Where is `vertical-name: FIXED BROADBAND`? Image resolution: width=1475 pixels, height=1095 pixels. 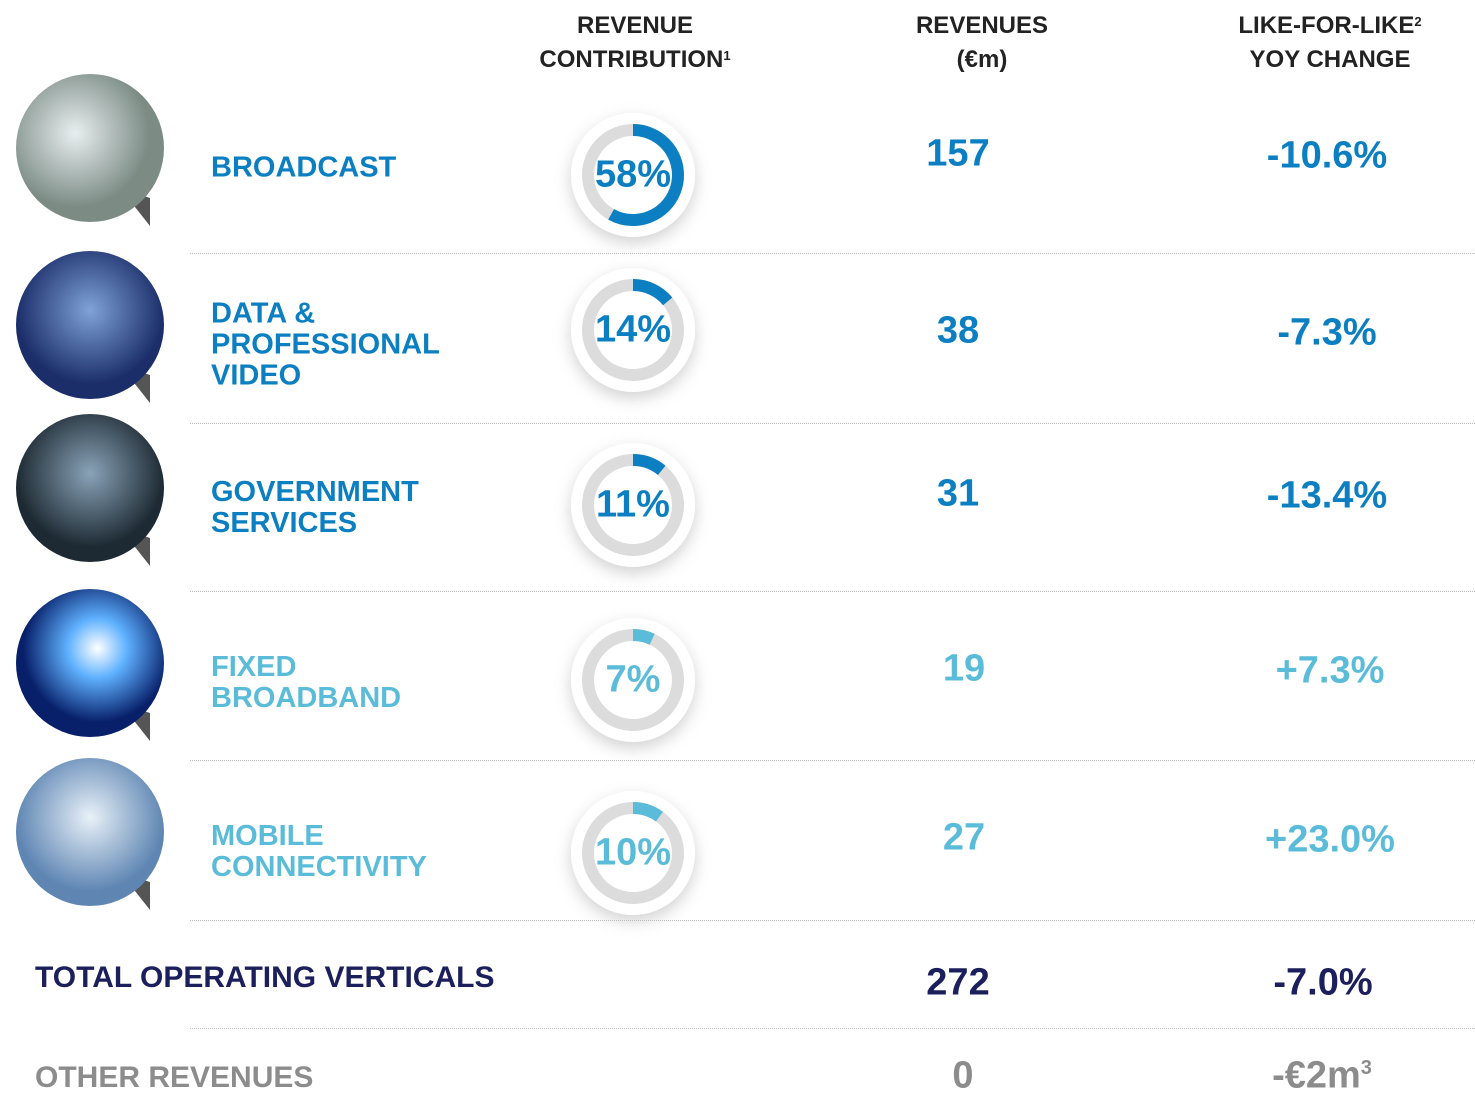
vertical-name: FIXED BROADBAND is located at coordinates (306, 683).